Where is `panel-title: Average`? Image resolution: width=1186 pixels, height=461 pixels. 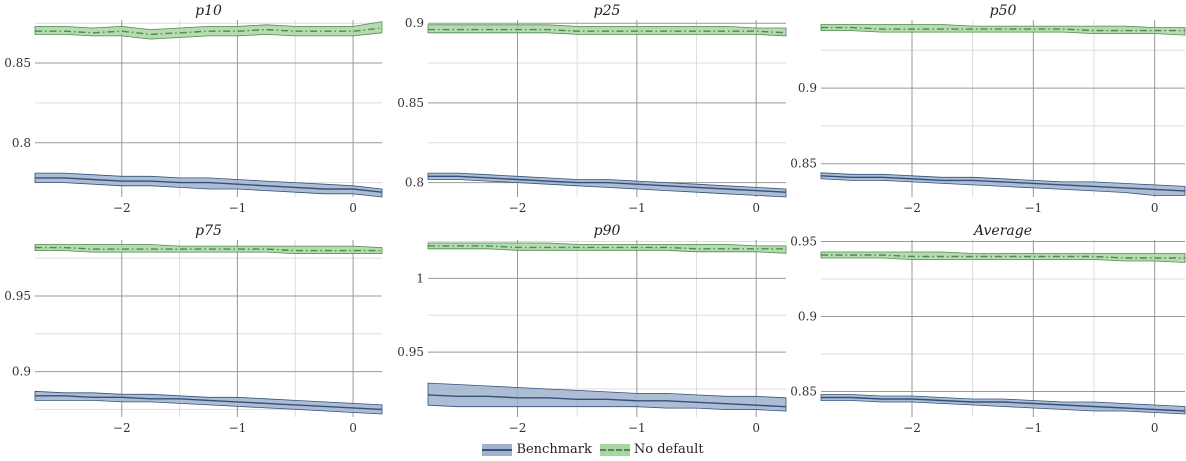
panel-title: Average is located at coordinates (1002, 231).